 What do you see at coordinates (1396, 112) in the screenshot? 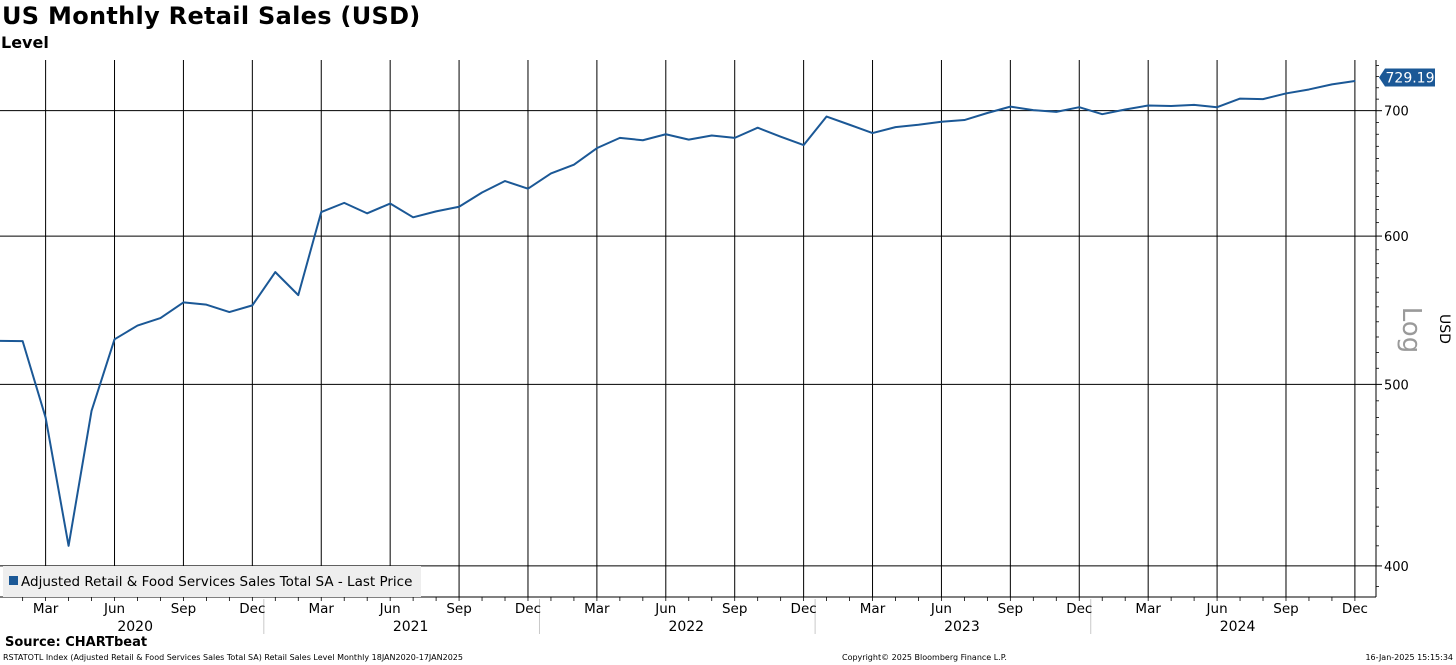
I see `y-tick-label: 700` at bounding box center [1396, 112].